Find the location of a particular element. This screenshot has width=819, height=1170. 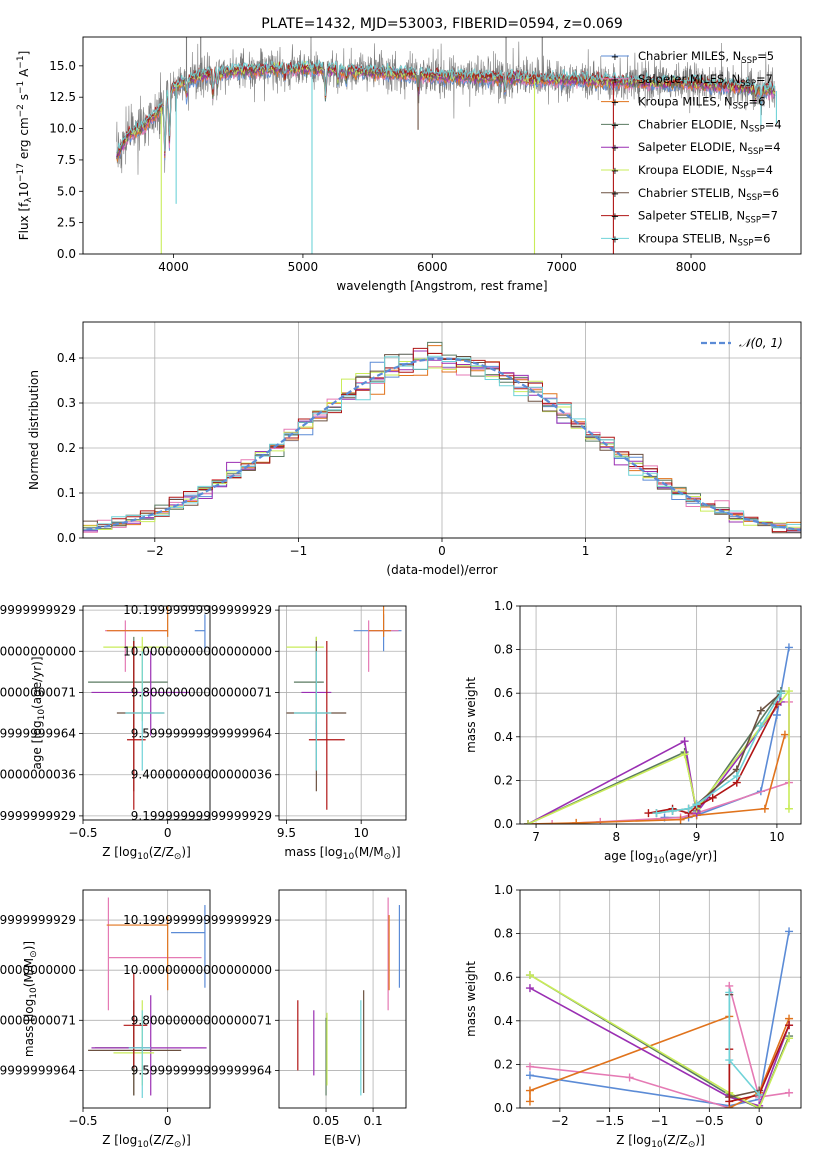

legend-label-suffix: =5 is located at coordinates (765, 56).